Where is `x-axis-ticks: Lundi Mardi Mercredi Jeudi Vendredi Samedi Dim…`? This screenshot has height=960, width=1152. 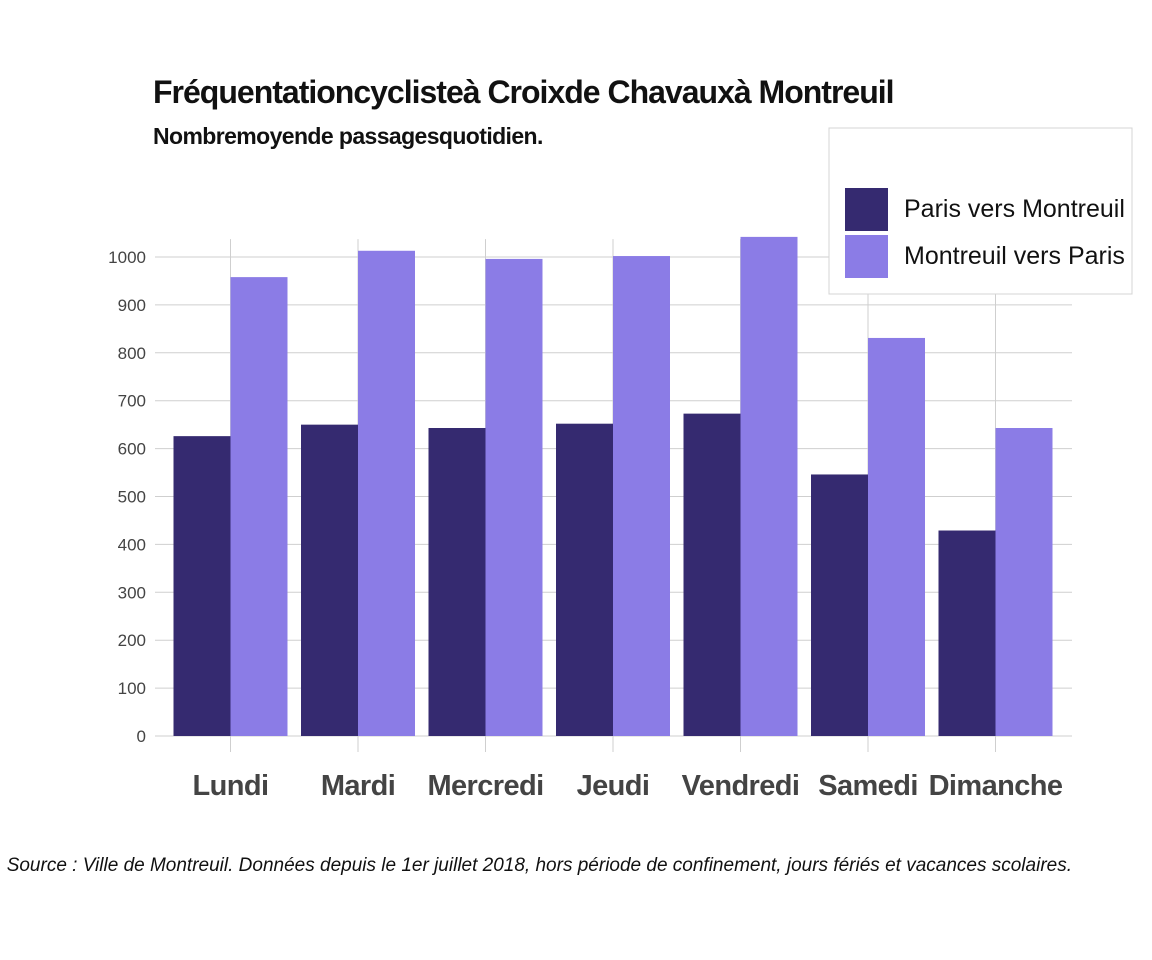 x-axis-ticks: Lundi Mardi Mercredi Jeudi Vendredi Samedi Dim… is located at coordinates (628, 786).